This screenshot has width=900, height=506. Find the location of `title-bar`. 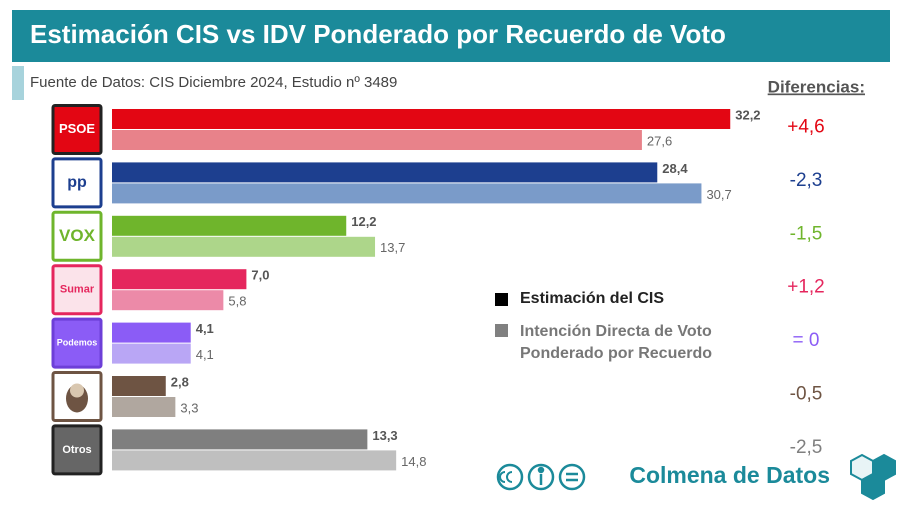

title-bar is located at coordinates (451, 36).